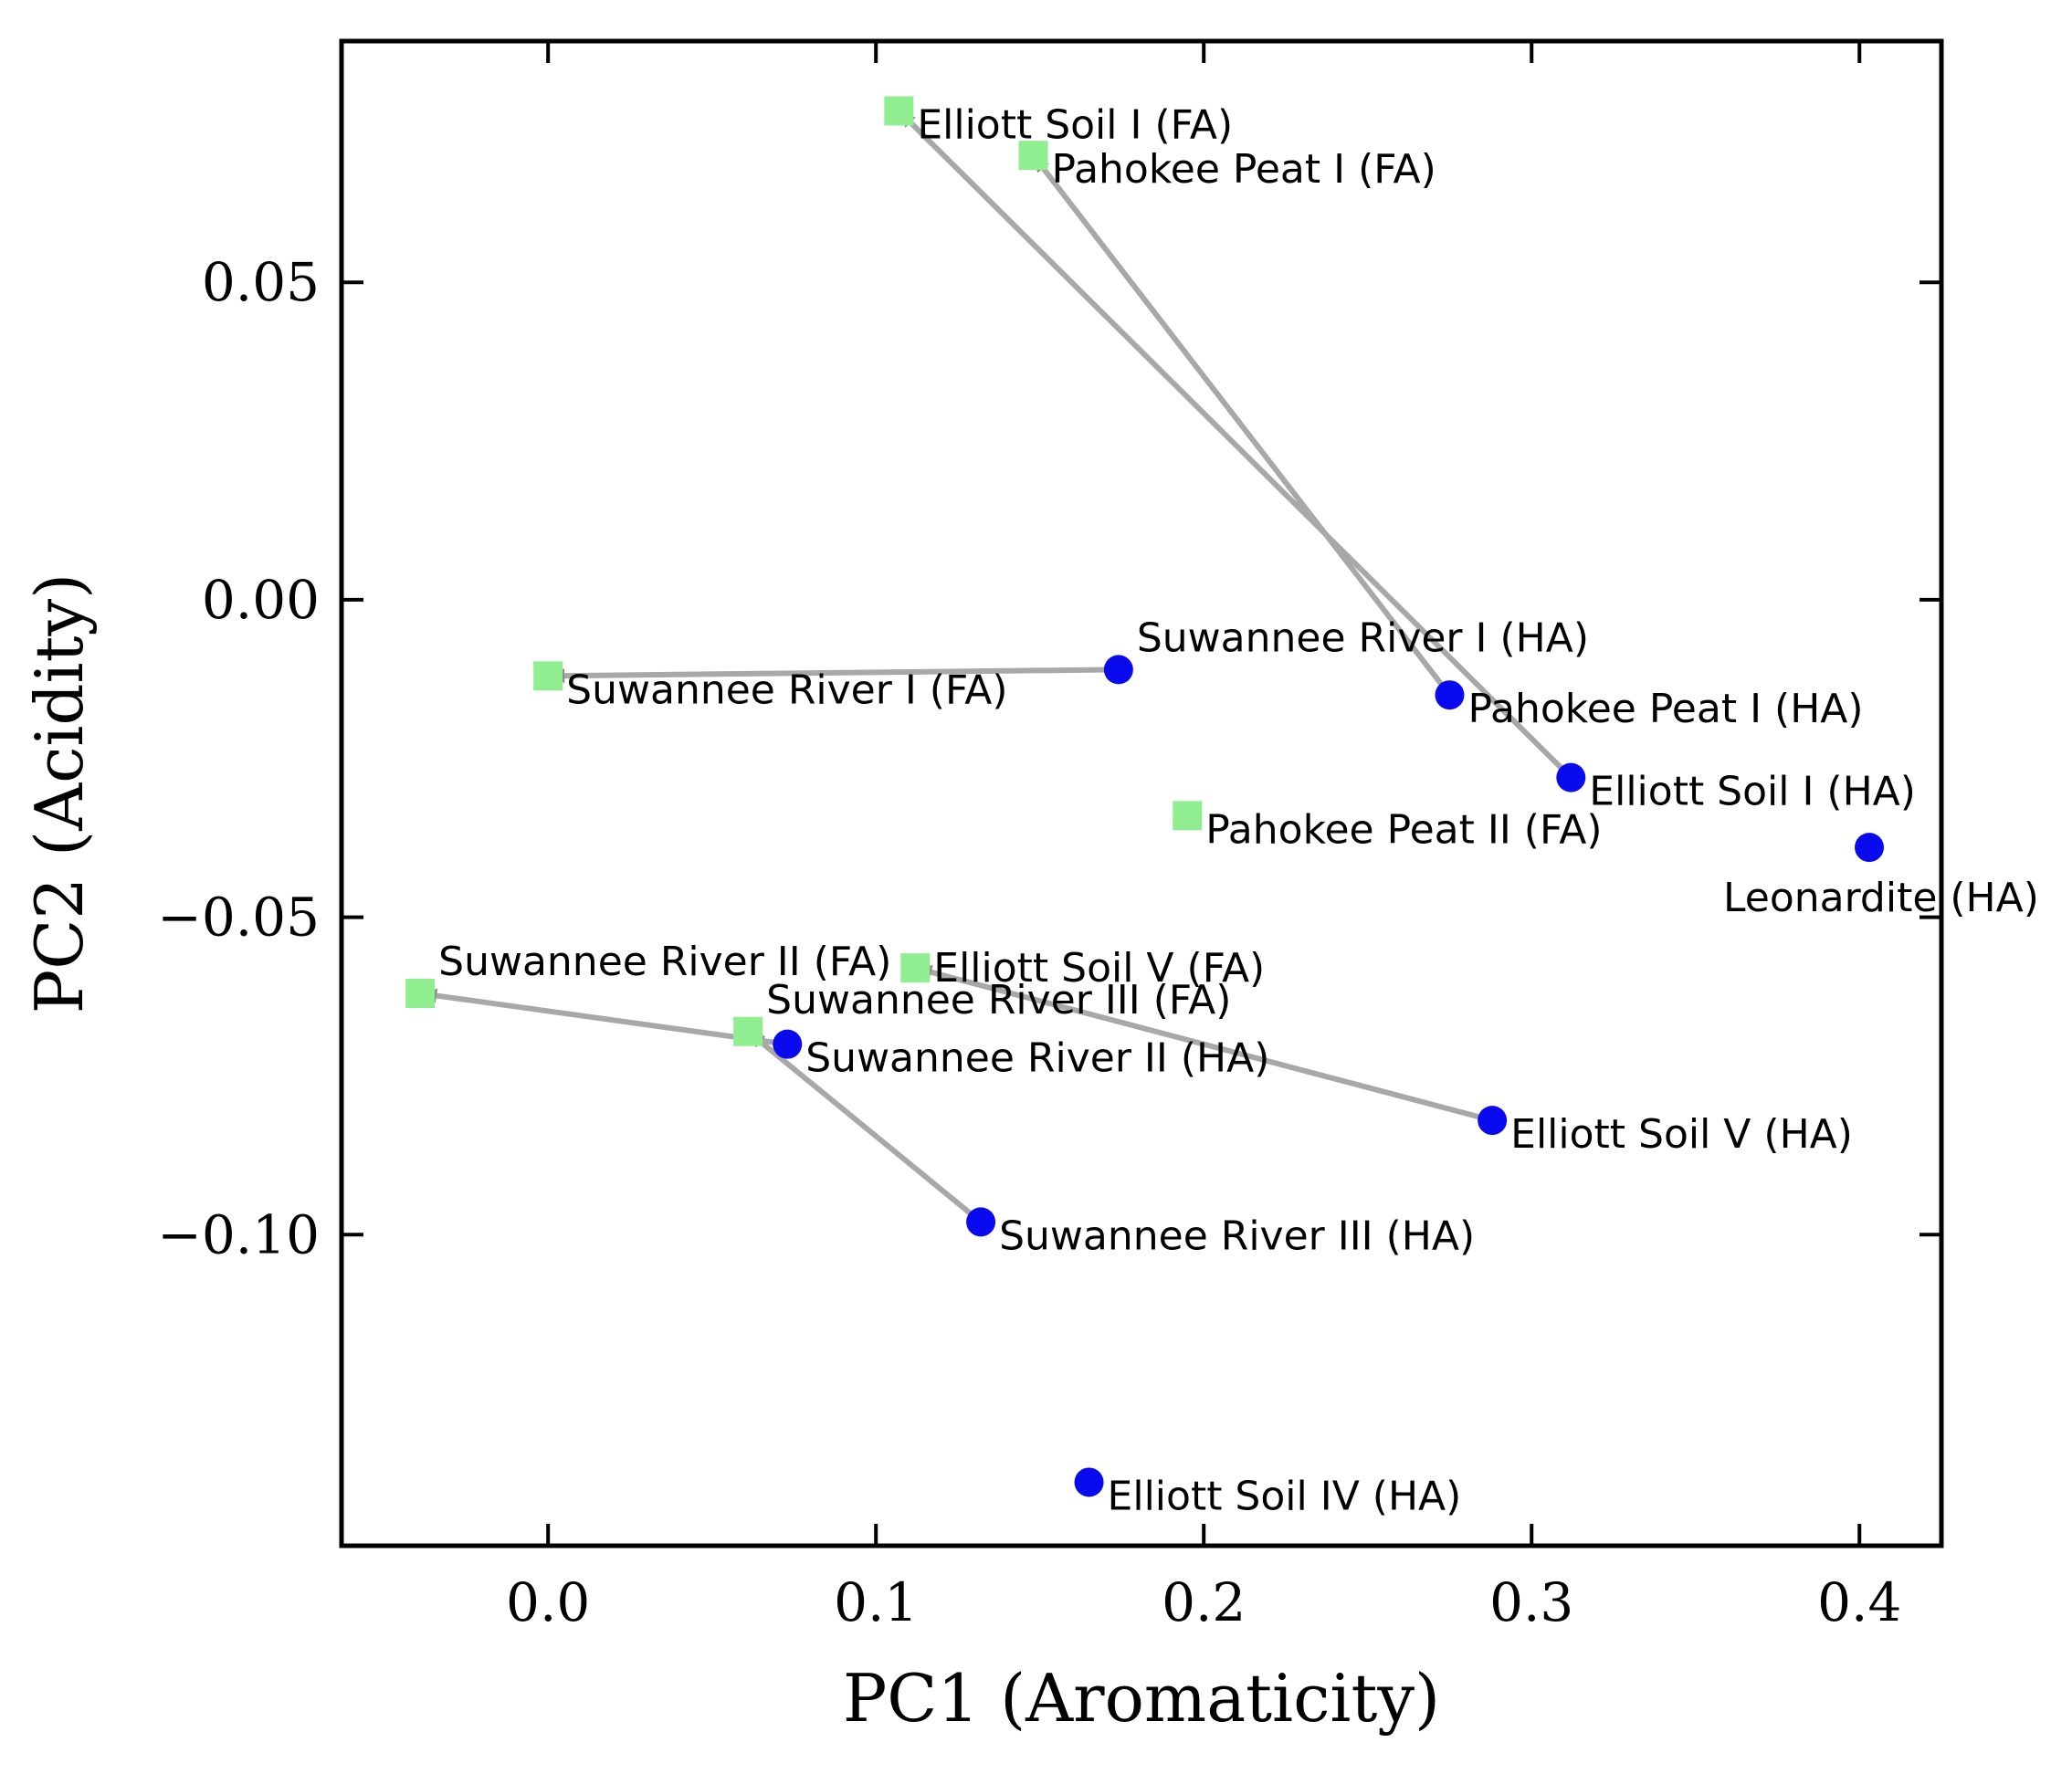 This screenshot has width=2072, height=1774. Describe the element at coordinates (786, 690) in the screenshot. I see `point-label-suwannee-river-i-fa: Suwannee River I (FA)` at that location.